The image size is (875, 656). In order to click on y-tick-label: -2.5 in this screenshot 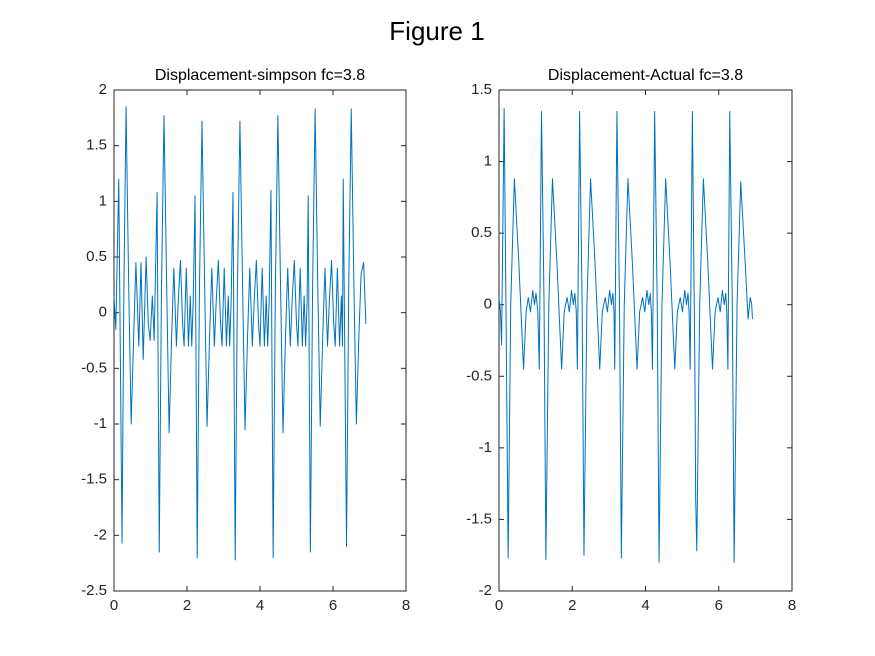, I will do `click(94, 590)`.